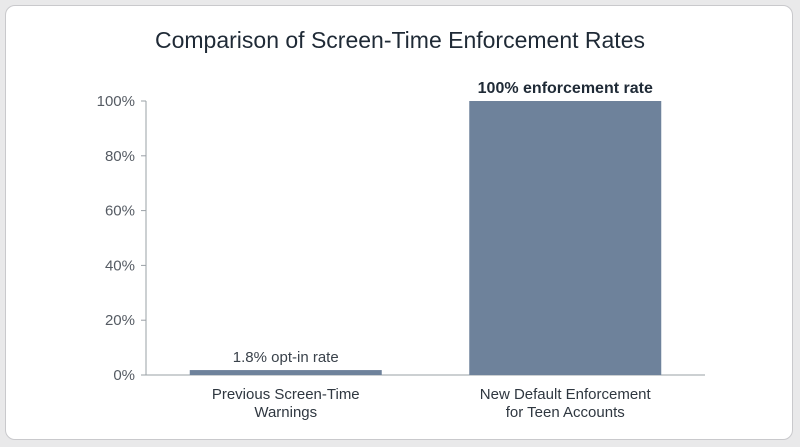  What do you see at coordinates (565, 88) in the screenshot?
I see `data-label: 100% enforcement rate` at bounding box center [565, 88].